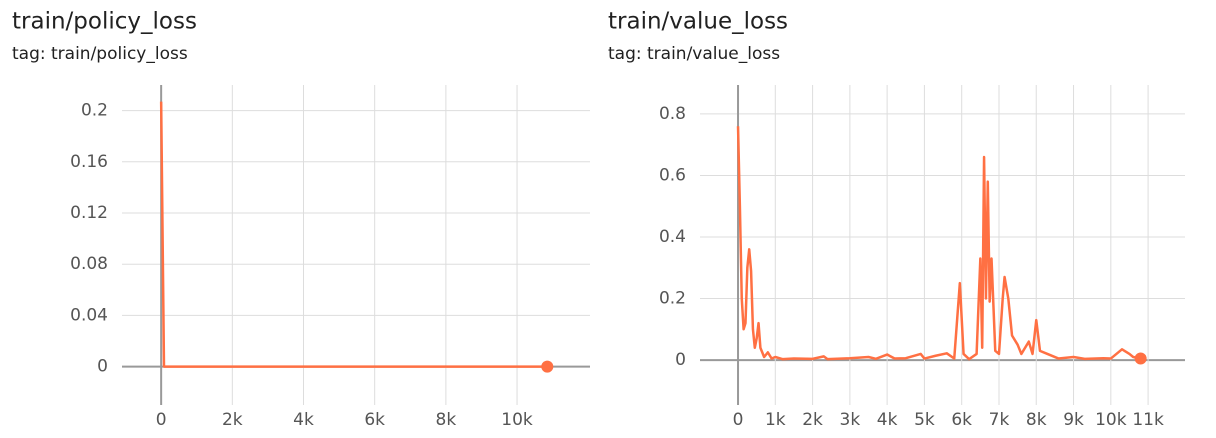  Describe the element at coordinates (1148, 420) in the screenshot. I see `x-tick-label: 11k` at that location.